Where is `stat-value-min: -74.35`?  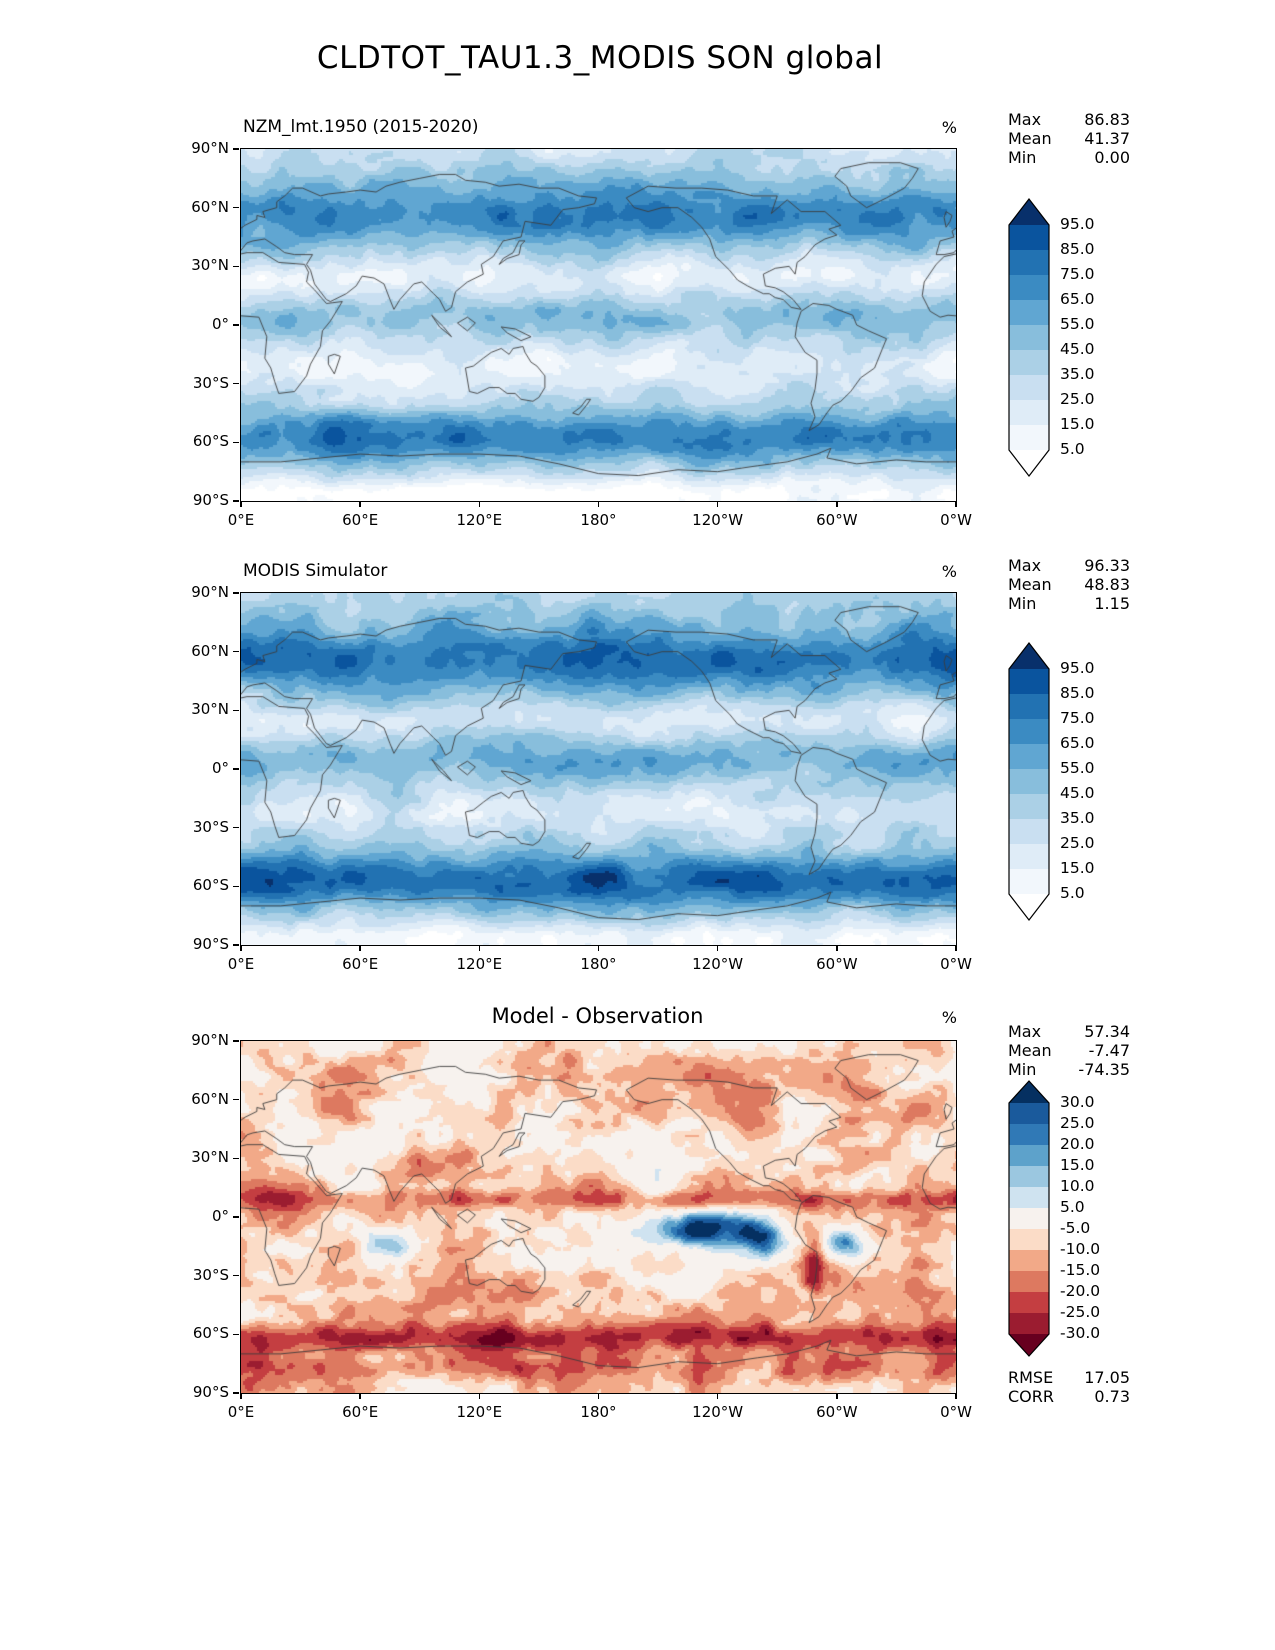
stat-value-min: -74.35 is located at coordinates (1104, 1069).